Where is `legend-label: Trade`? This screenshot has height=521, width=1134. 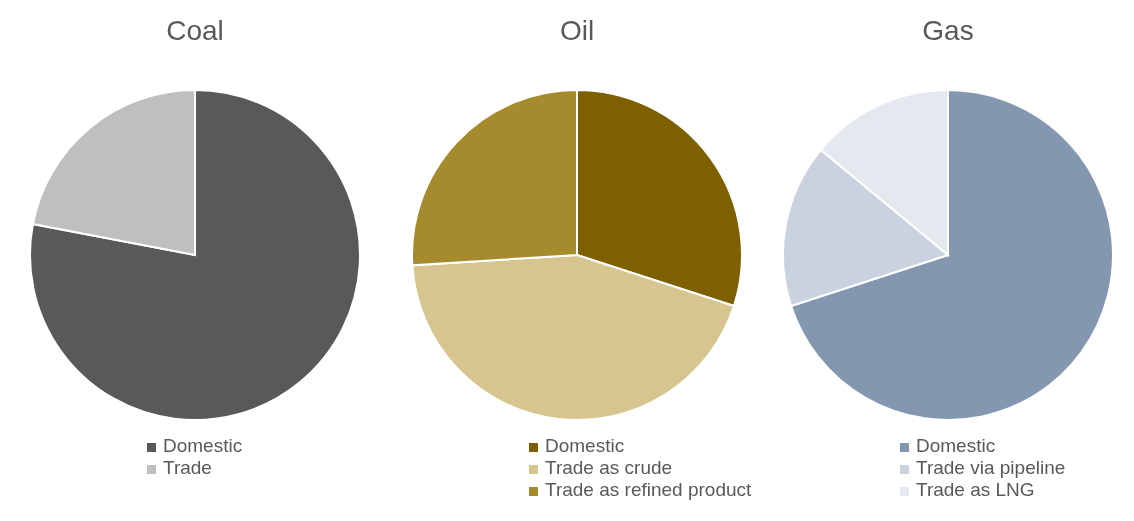
legend-label: Trade is located at coordinates (187, 467).